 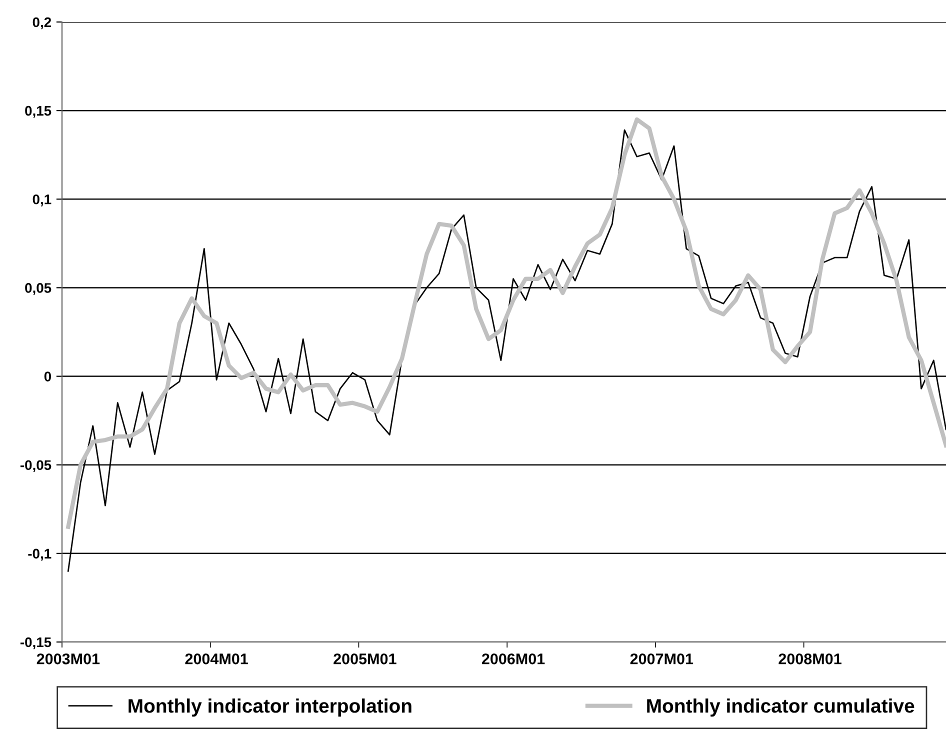 What do you see at coordinates (38, 112) in the screenshot?
I see `y-tick-label: 0,15` at bounding box center [38, 112].